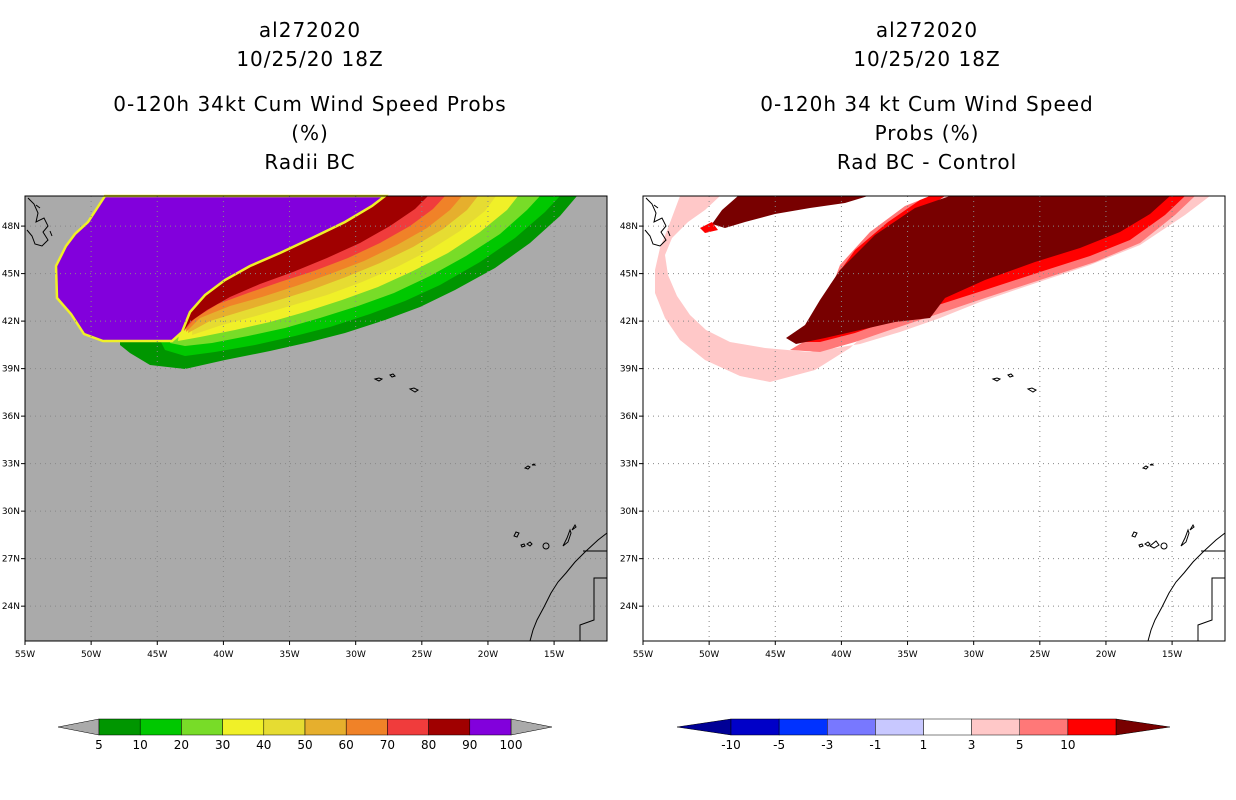 The image size is (1236, 800). What do you see at coordinates (827, 745) in the screenshot?
I see `colorbar-label: -3` at bounding box center [827, 745].